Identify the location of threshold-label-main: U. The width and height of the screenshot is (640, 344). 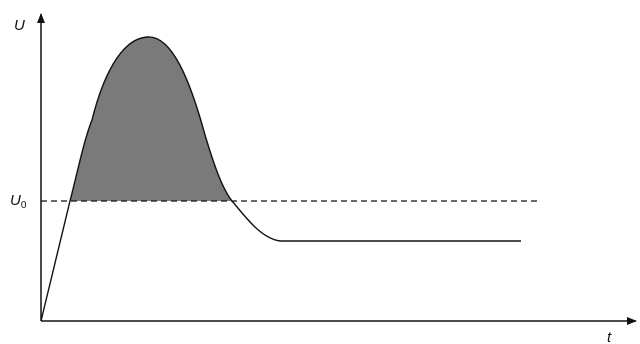
(15, 200).